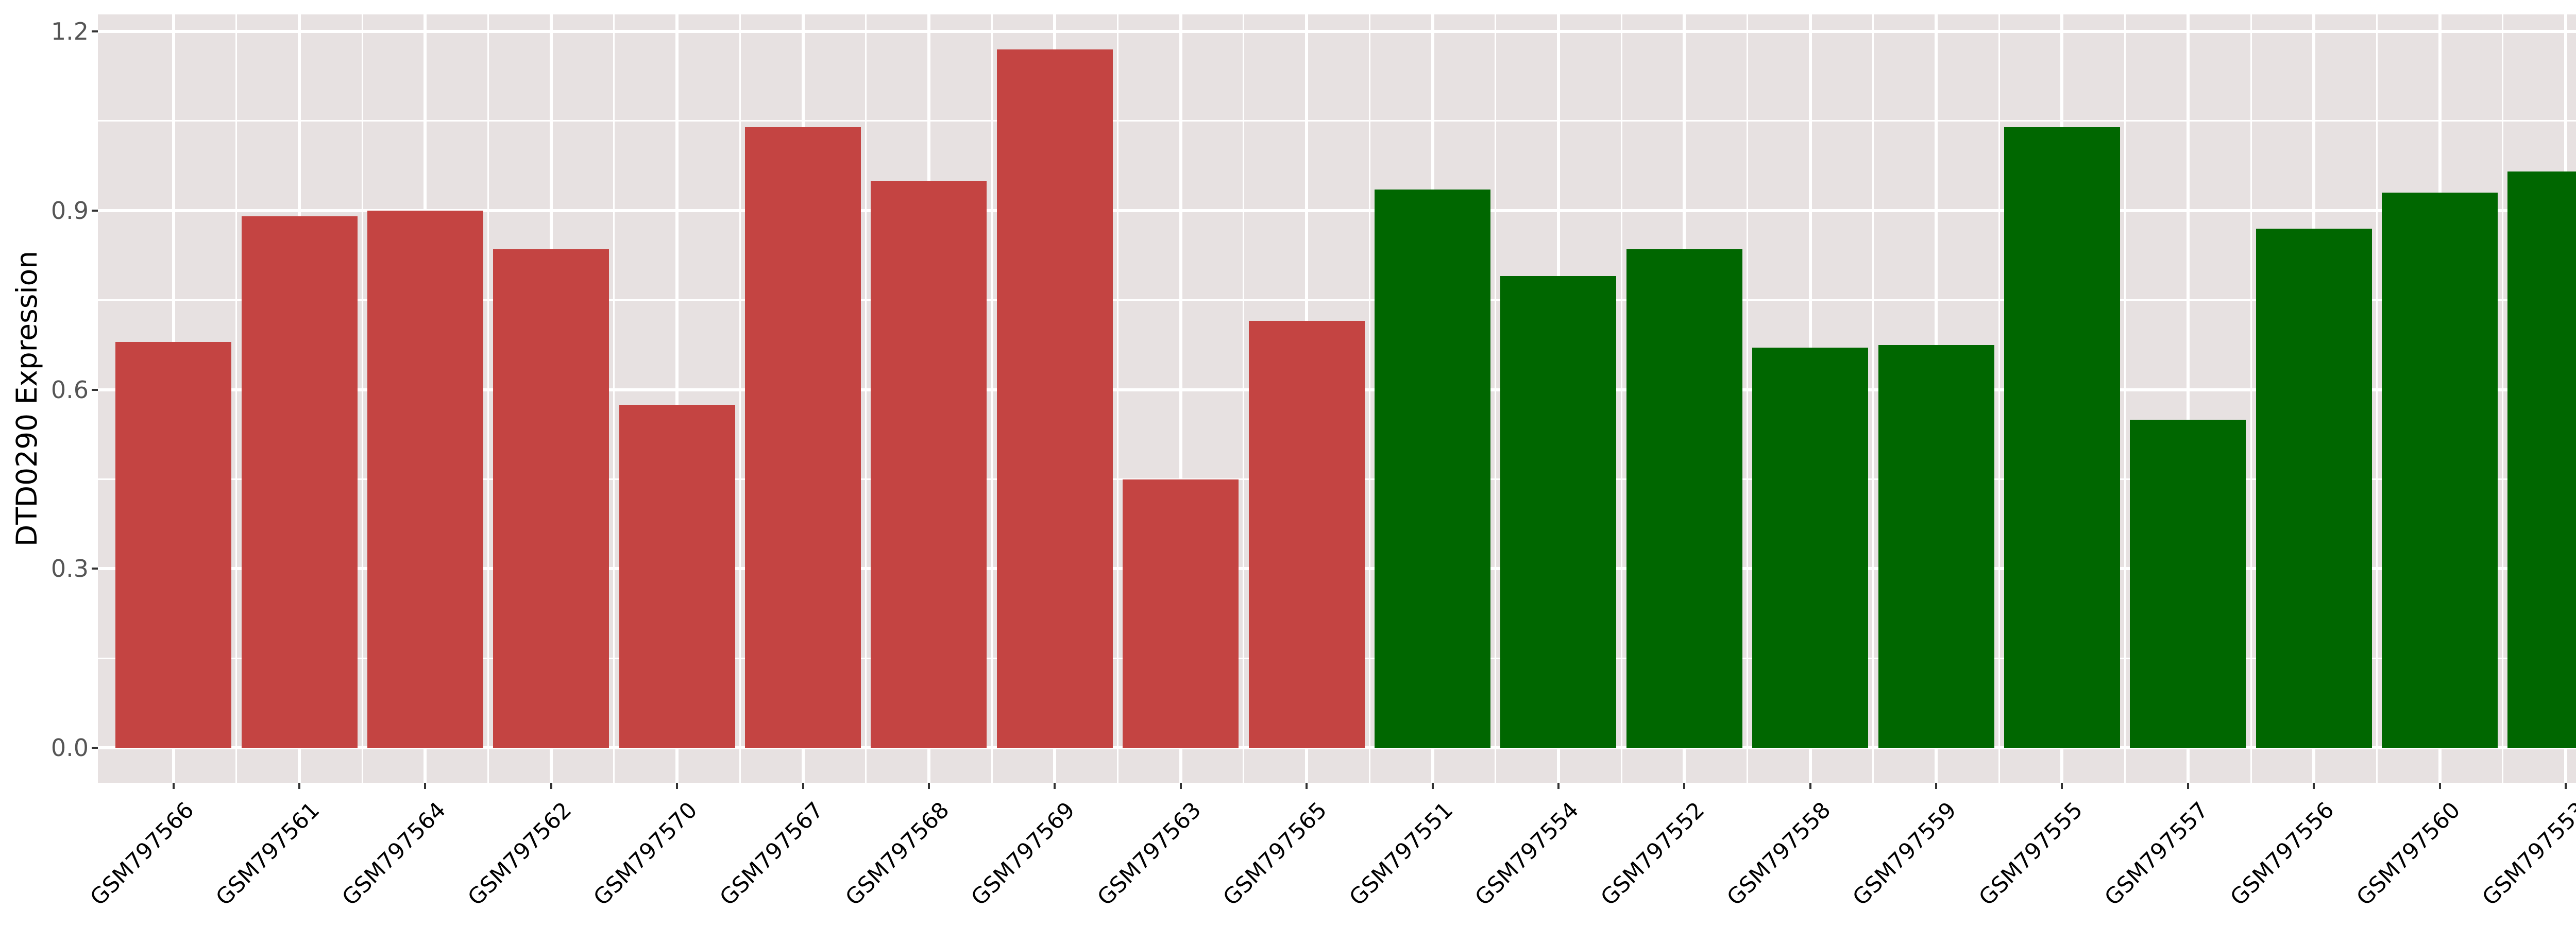  Describe the element at coordinates (69, 32) in the screenshot. I see `y-tick-label: 1.2` at that location.